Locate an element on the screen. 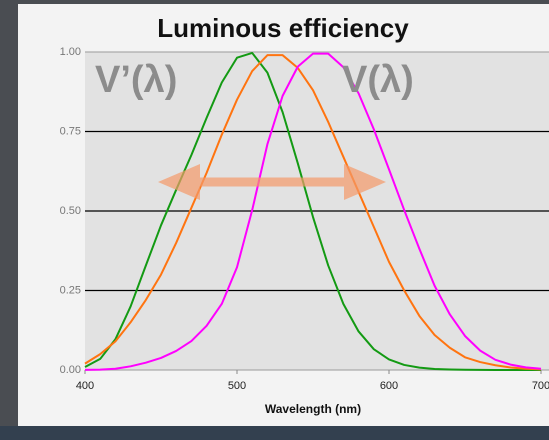 This screenshot has height=440, width=549. annotation: V(λ) is located at coordinates (378, 80).